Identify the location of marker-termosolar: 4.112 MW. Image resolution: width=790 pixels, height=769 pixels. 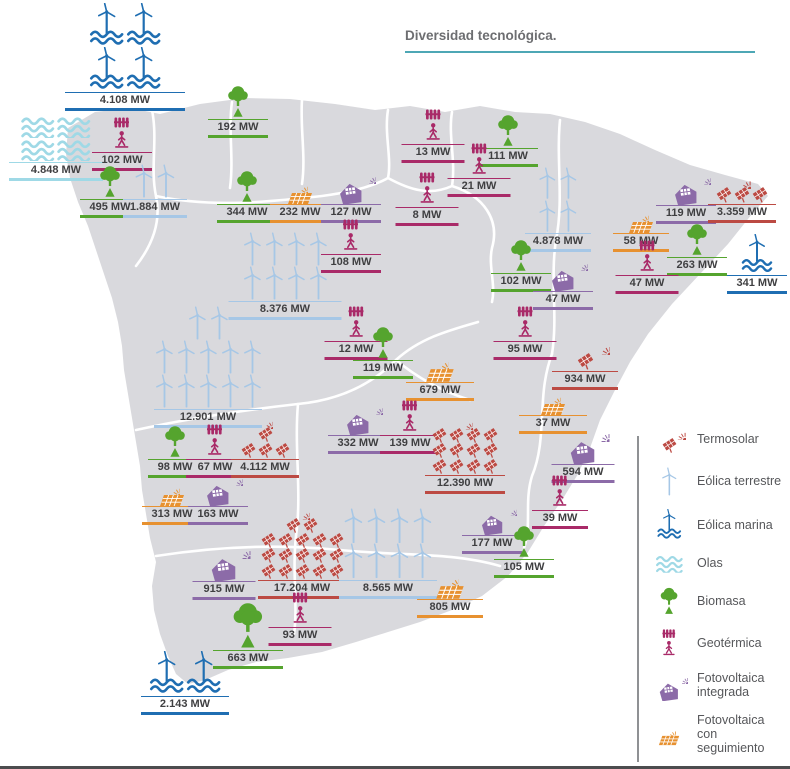
(265, 468).